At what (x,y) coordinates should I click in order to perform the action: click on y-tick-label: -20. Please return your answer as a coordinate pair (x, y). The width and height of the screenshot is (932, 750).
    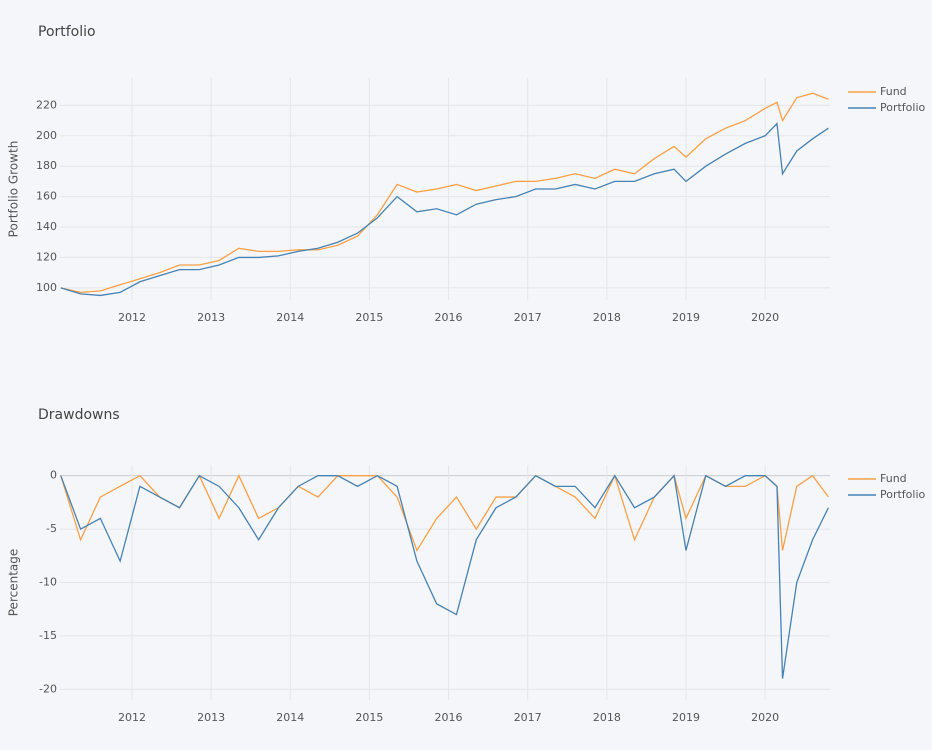
    Looking at the image, I should click on (48, 688).